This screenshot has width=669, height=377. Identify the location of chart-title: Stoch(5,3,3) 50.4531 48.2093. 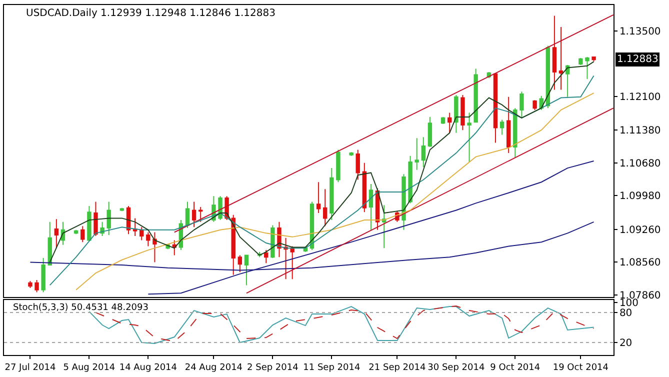
(80, 308).